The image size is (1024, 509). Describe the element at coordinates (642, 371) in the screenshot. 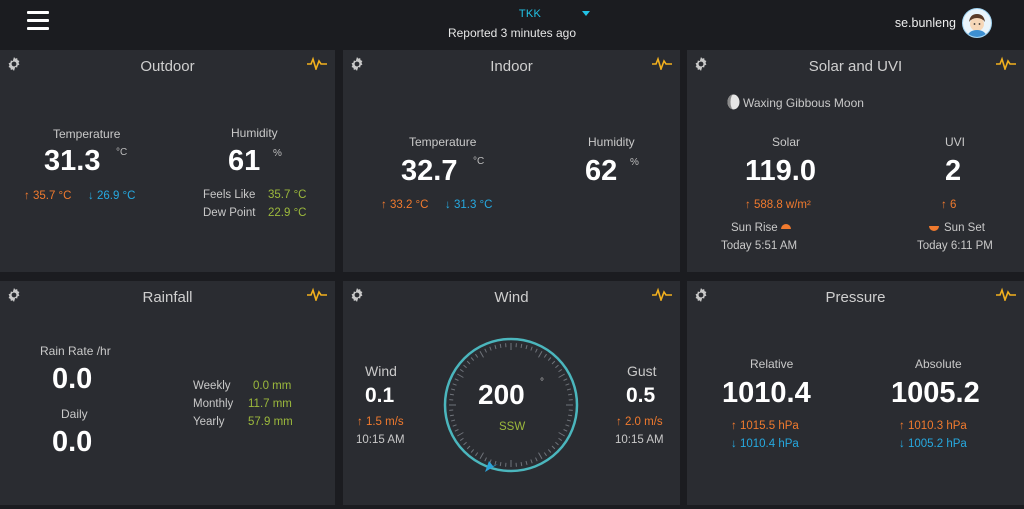

I see `gust-label: Gust` at that location.